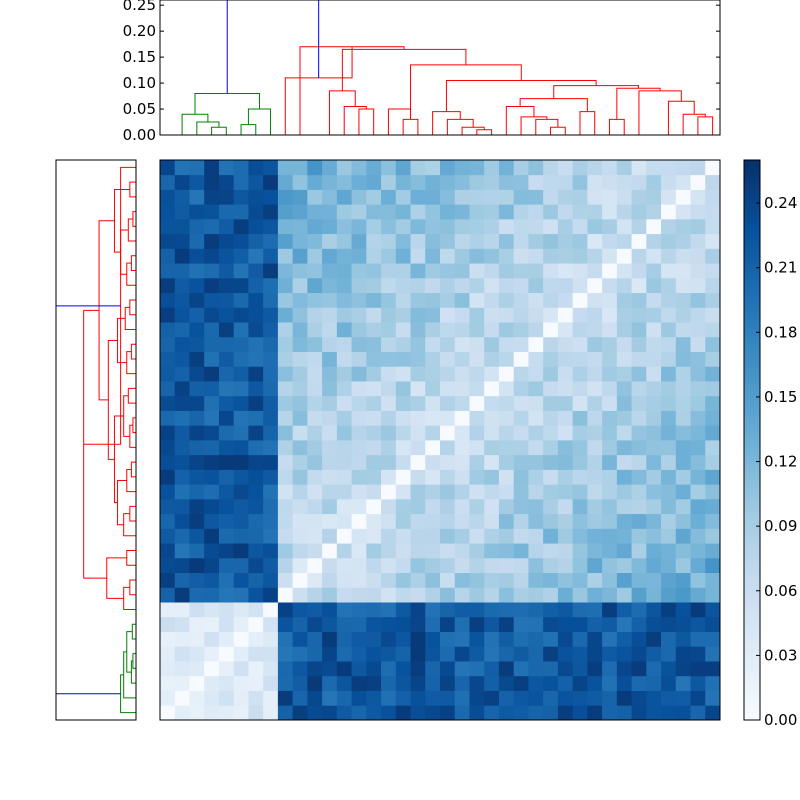  What do you see at coordinates (776, 461) in the screenshot?
I see `colorbar-axis: 0.000.030.060.090.120.150.180.210.24` at bounding box center [776, 461].